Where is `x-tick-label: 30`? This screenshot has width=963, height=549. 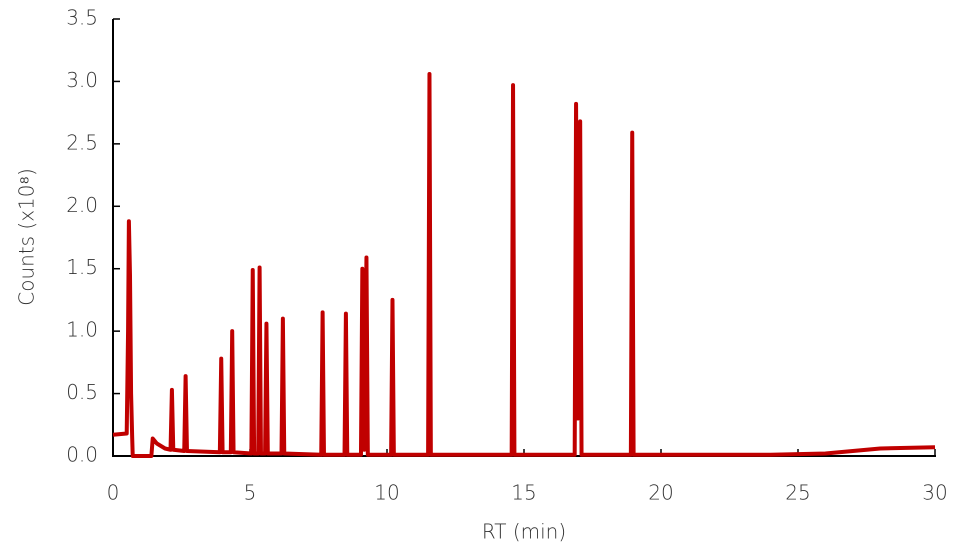
x-tick-label: 30 is located at coordinates (934, 493).